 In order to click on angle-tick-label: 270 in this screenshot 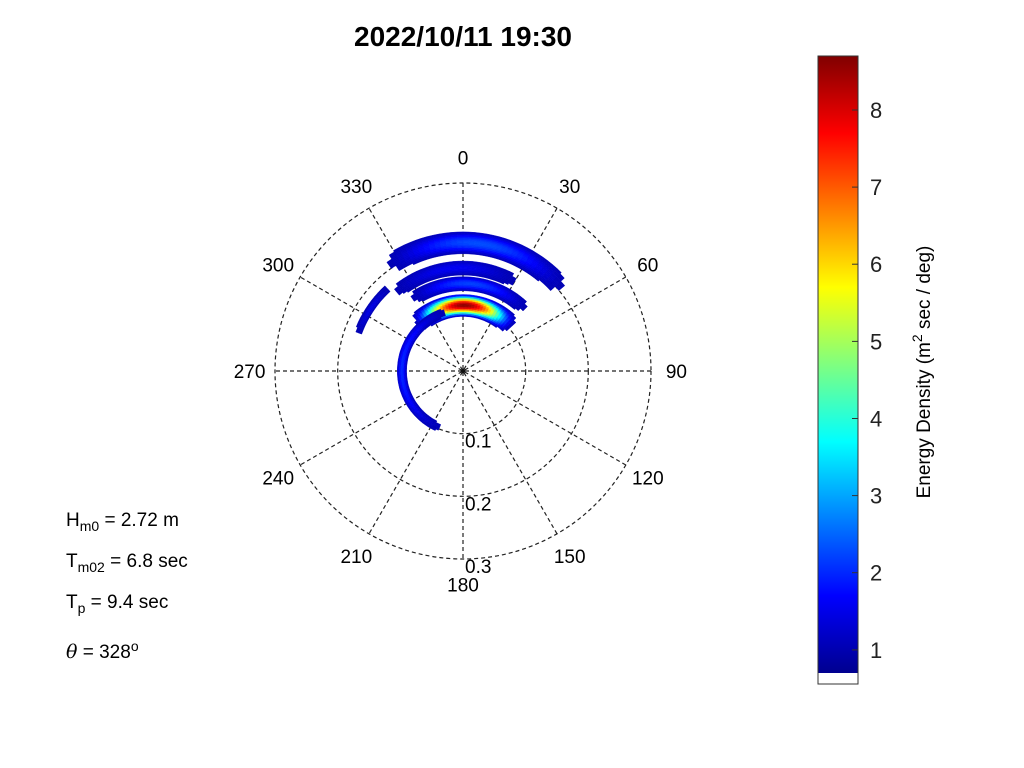, I will do `click(250, 372)`.